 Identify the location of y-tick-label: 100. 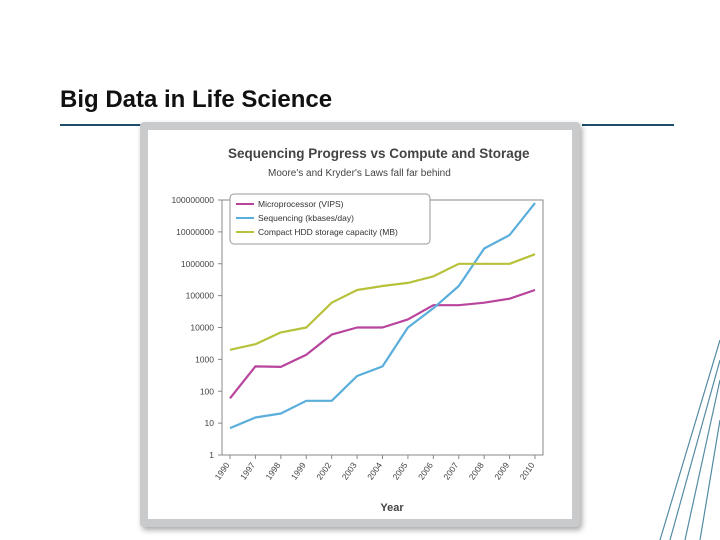
(207, 391).